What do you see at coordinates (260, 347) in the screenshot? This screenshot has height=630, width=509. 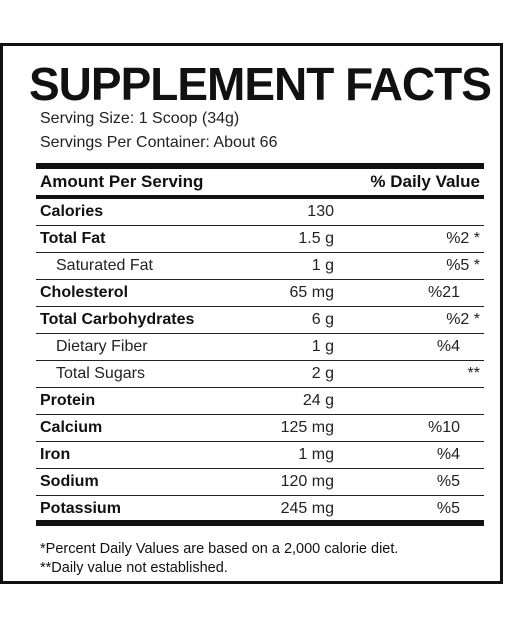 I see `table-row: Dietary Fiber 1 g %4` at bounding box center [260, 347].